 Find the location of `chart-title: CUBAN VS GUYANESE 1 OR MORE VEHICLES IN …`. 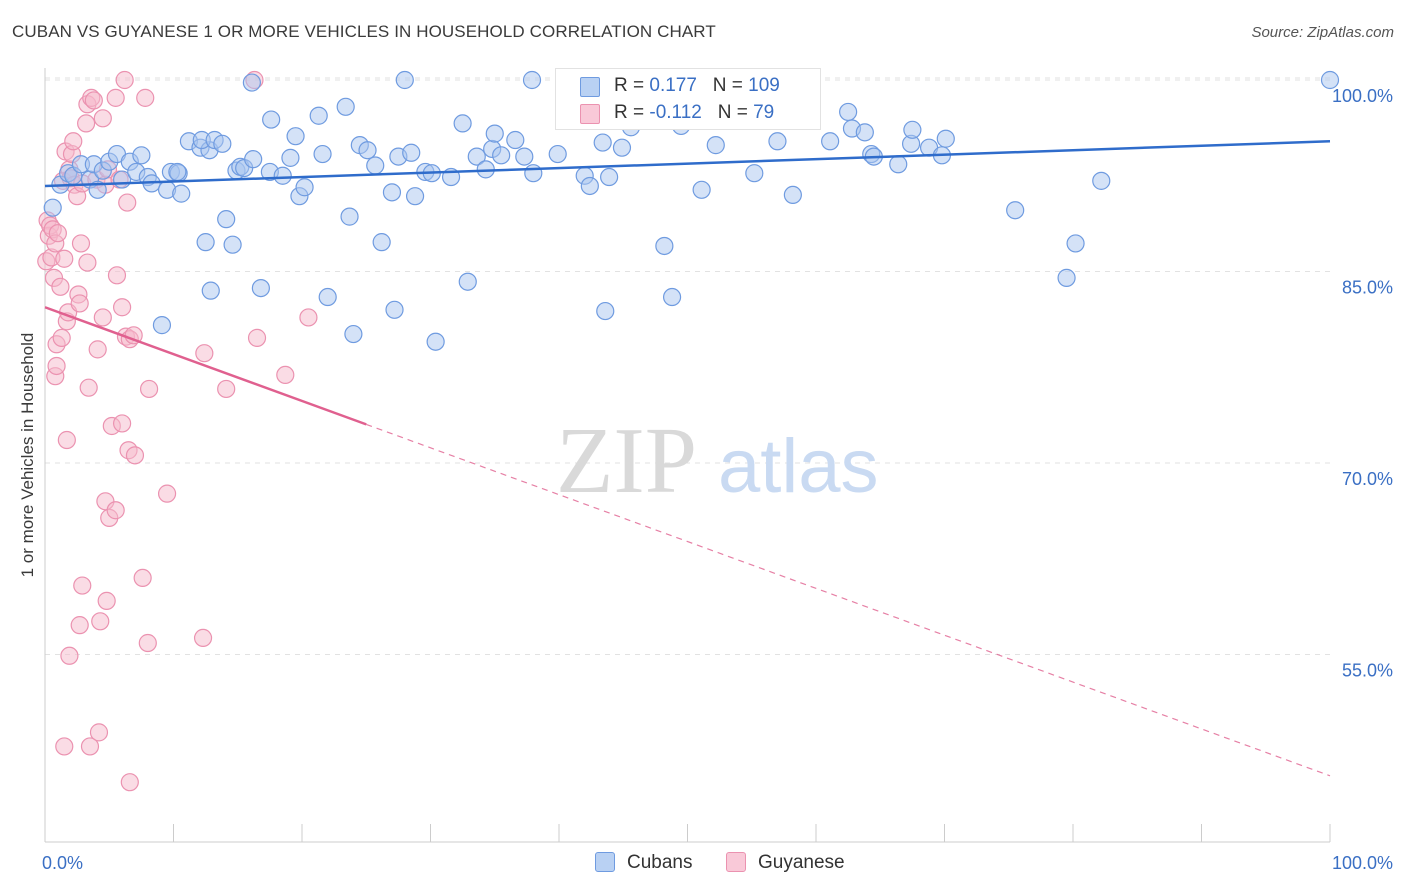

chart-title: CUBAN VS GUYANESE 1 OR MORE VEHICLES IN … is located at coordinates (364, 31).